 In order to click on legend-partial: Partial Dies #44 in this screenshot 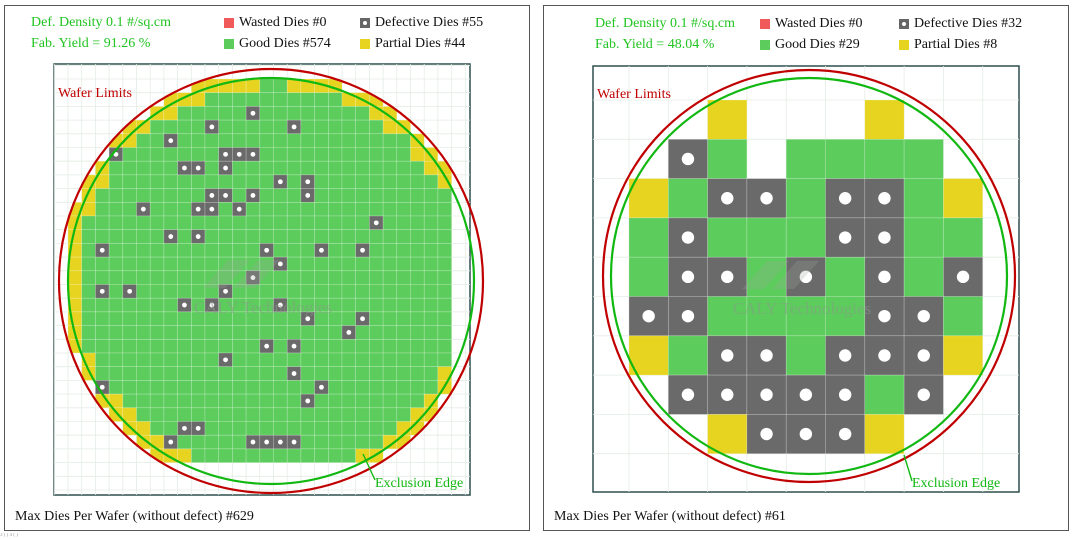, I will do `click(412, 44)`.